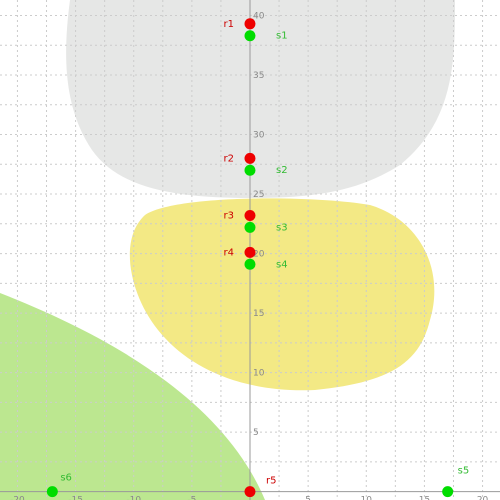 The image size is (500, 500). What do you see at coordinates (282, 36) in the screenshot?
I see `point-label-s1: s1` at bounding box center [282, 36].